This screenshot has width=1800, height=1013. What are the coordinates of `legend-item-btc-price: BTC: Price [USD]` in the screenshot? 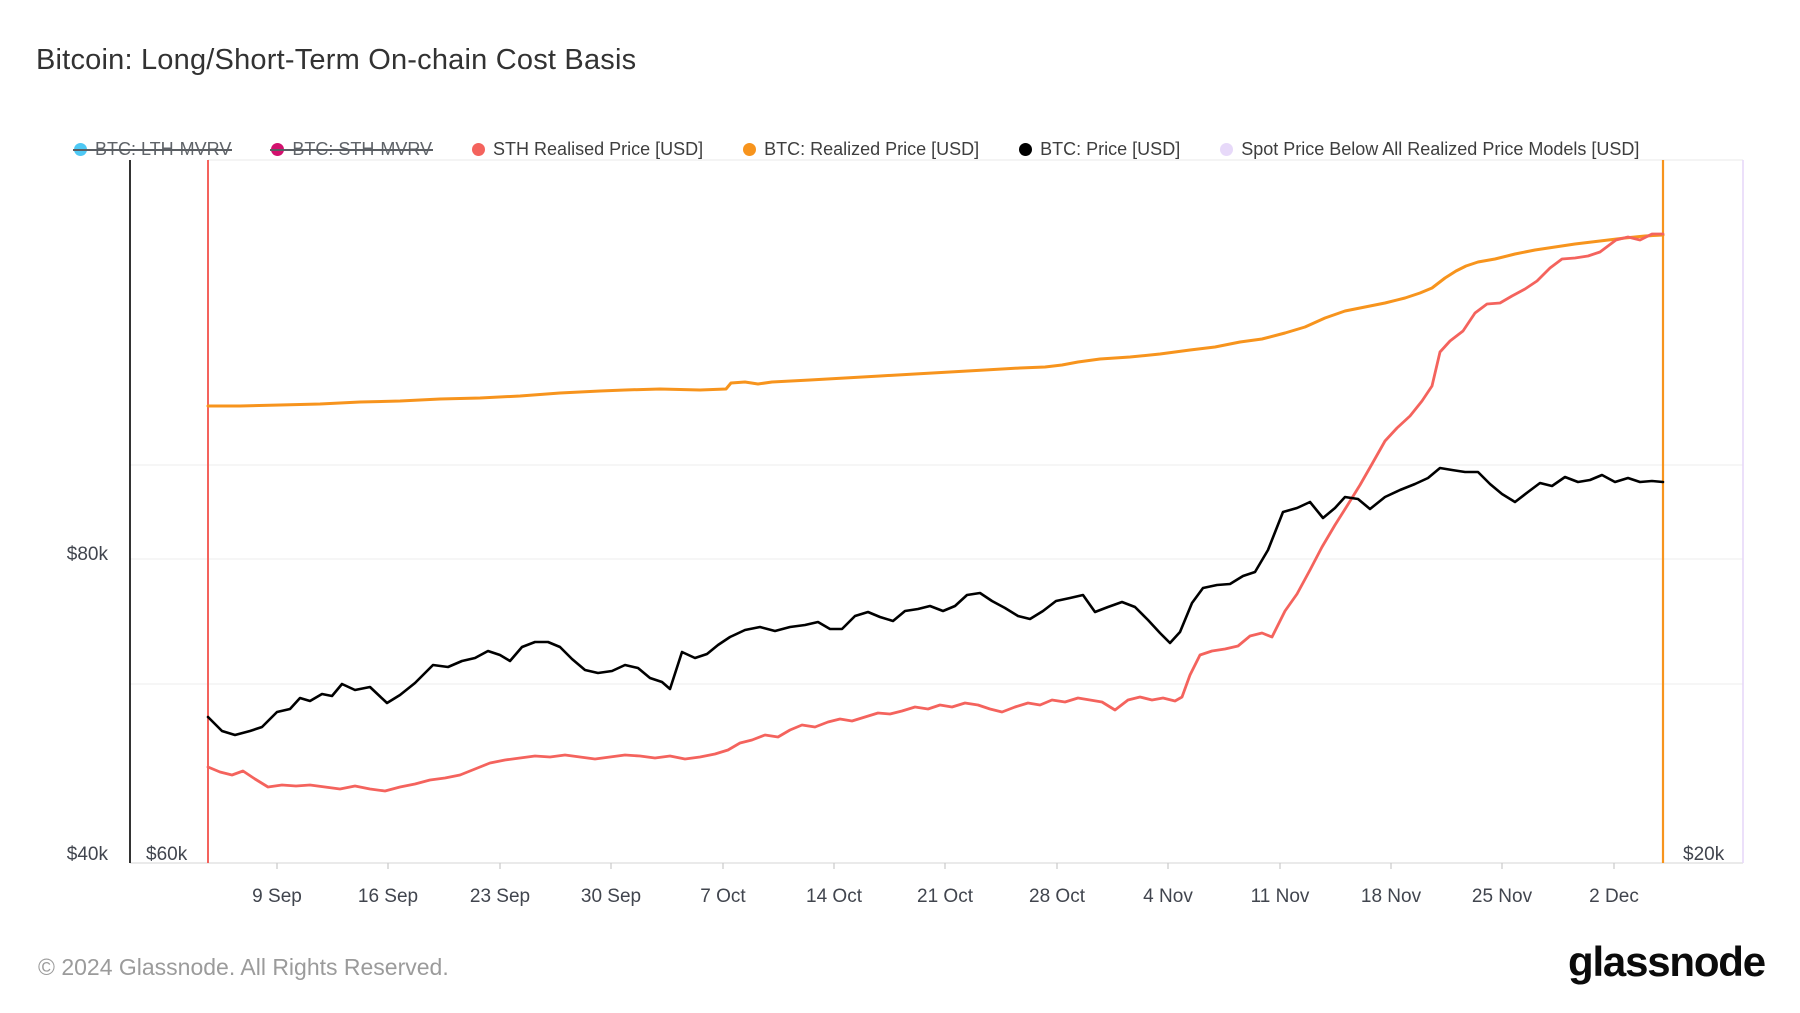 It's located at (1099, 149).